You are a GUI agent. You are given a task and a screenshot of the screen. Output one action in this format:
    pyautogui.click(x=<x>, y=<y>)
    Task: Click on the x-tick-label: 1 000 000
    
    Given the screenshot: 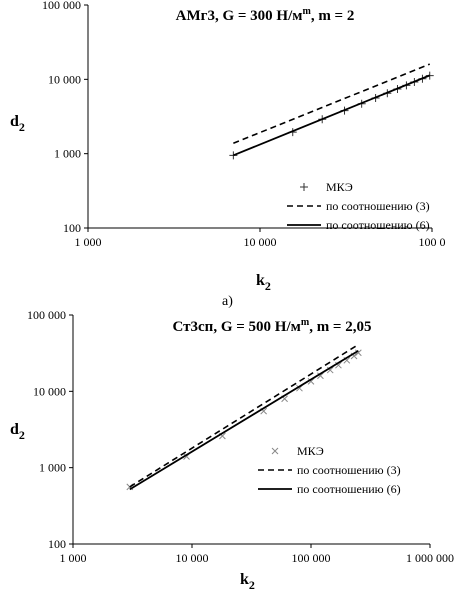 What is the action you would take?
    pyautogui.click(x=430, y=558)
    